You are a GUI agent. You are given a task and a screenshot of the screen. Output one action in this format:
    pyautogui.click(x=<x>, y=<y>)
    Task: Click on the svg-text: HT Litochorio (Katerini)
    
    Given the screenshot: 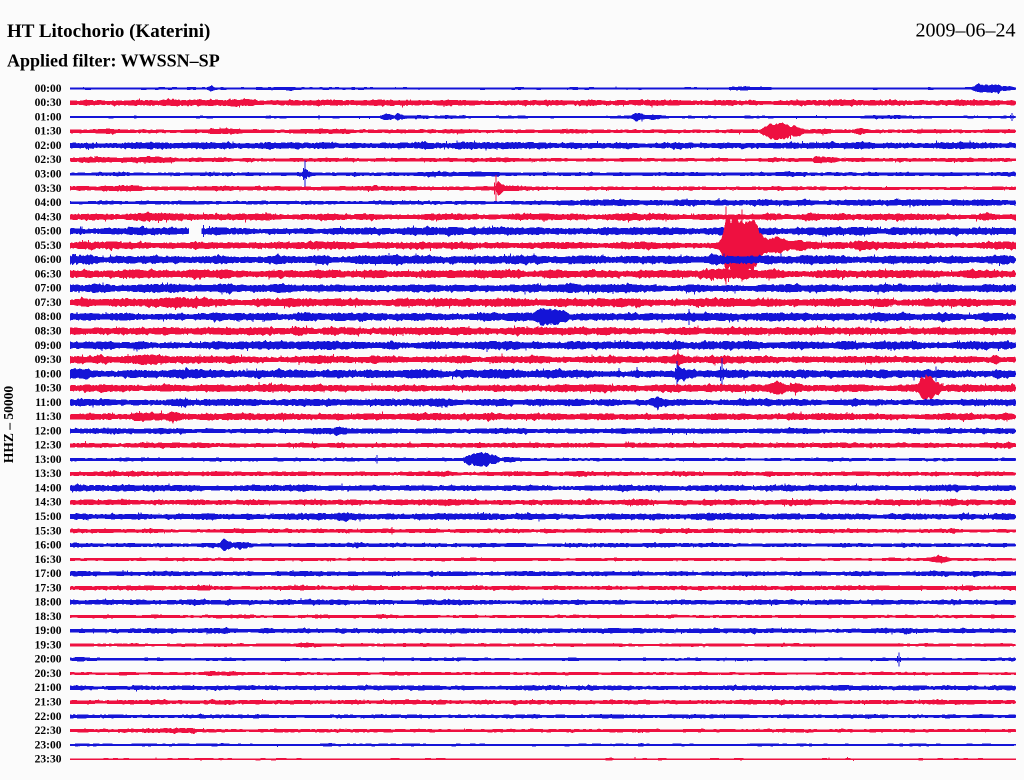 What is the action you would take?
    pyautogui.click(x=108, y=31)
    